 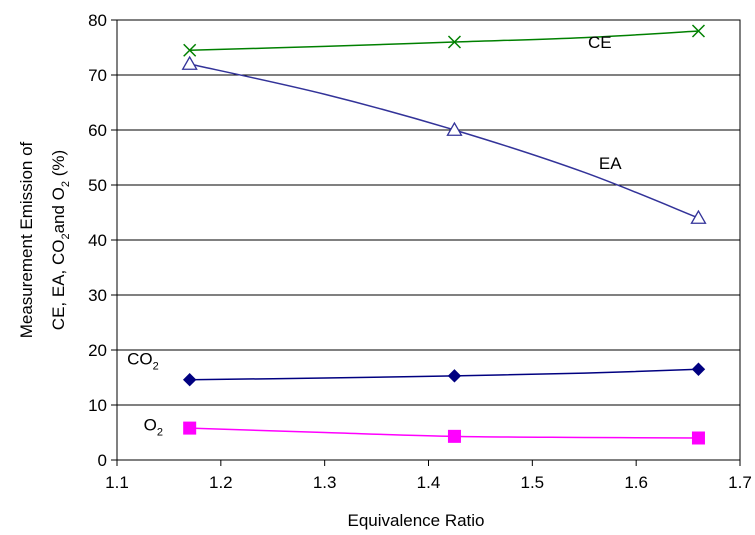 I want to click on marker-ce-1-b, so click(x=454, y=42).